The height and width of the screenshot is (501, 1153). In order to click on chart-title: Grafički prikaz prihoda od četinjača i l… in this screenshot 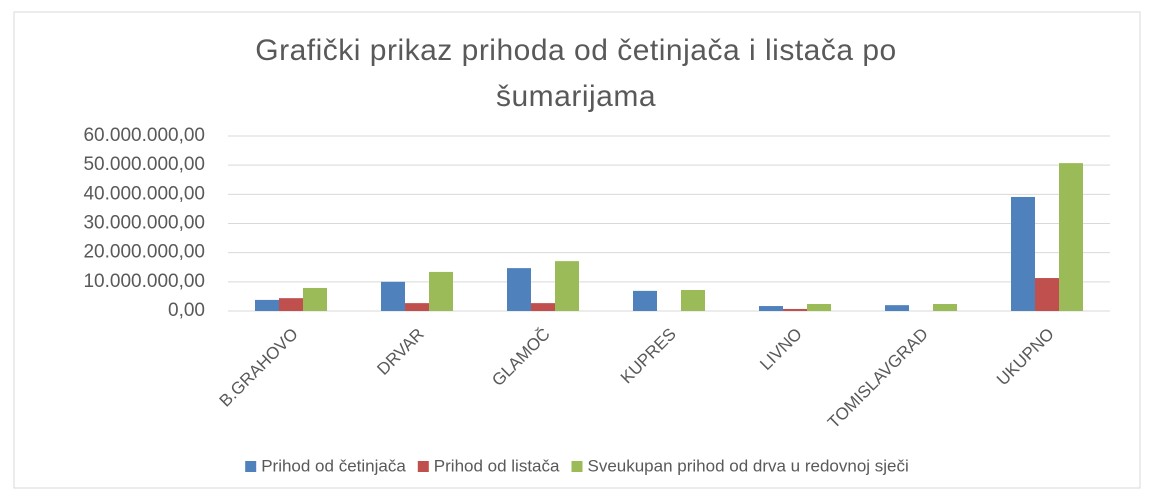, I will do `click(576, 73)`.